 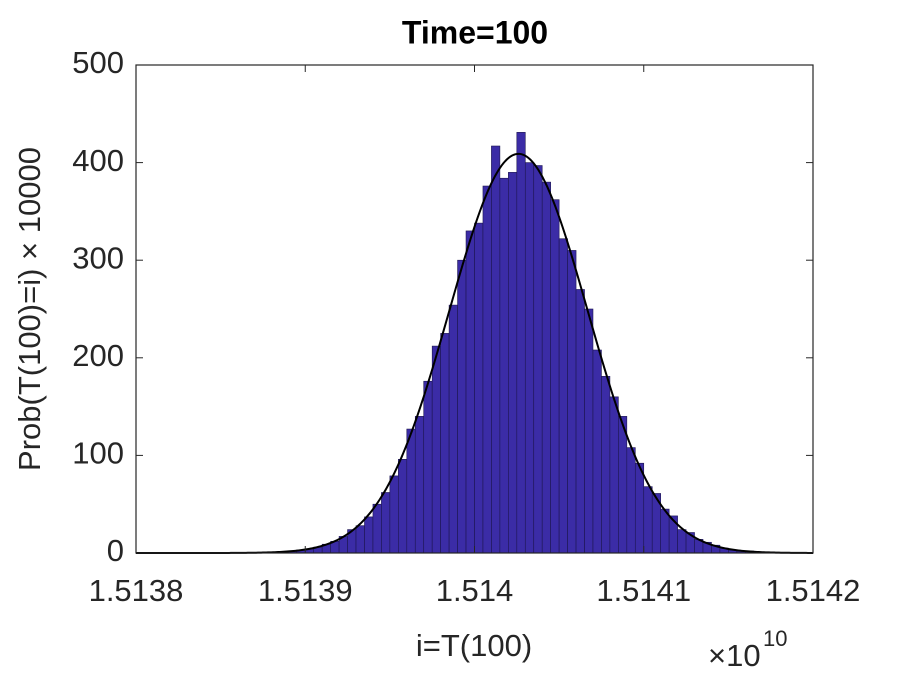 What do you see at coordinates (475, 32) in the screenshot?
I see `chart-title: Time=100` at bounding box center [475, 32].